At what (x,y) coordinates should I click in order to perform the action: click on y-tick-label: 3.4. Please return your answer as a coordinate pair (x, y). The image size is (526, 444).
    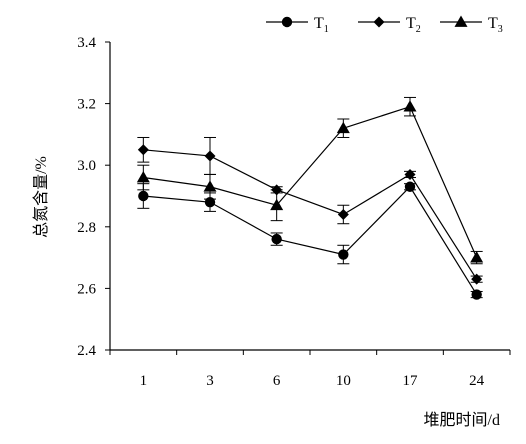
    Looking at the image, I should click on (86, 43).